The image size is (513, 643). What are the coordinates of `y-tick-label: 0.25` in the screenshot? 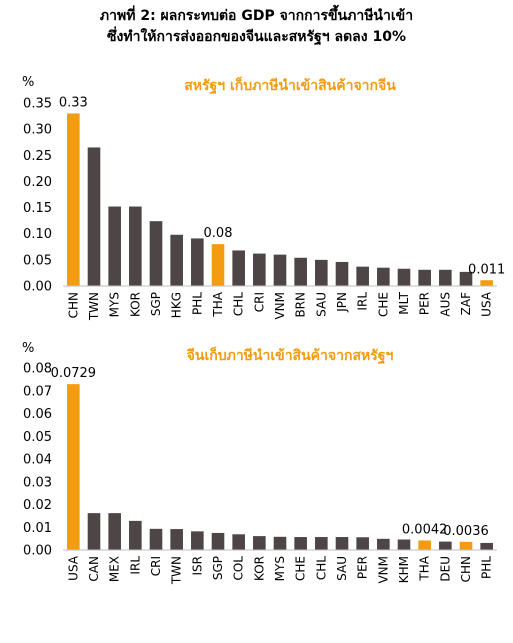 It's located at (37, 156).